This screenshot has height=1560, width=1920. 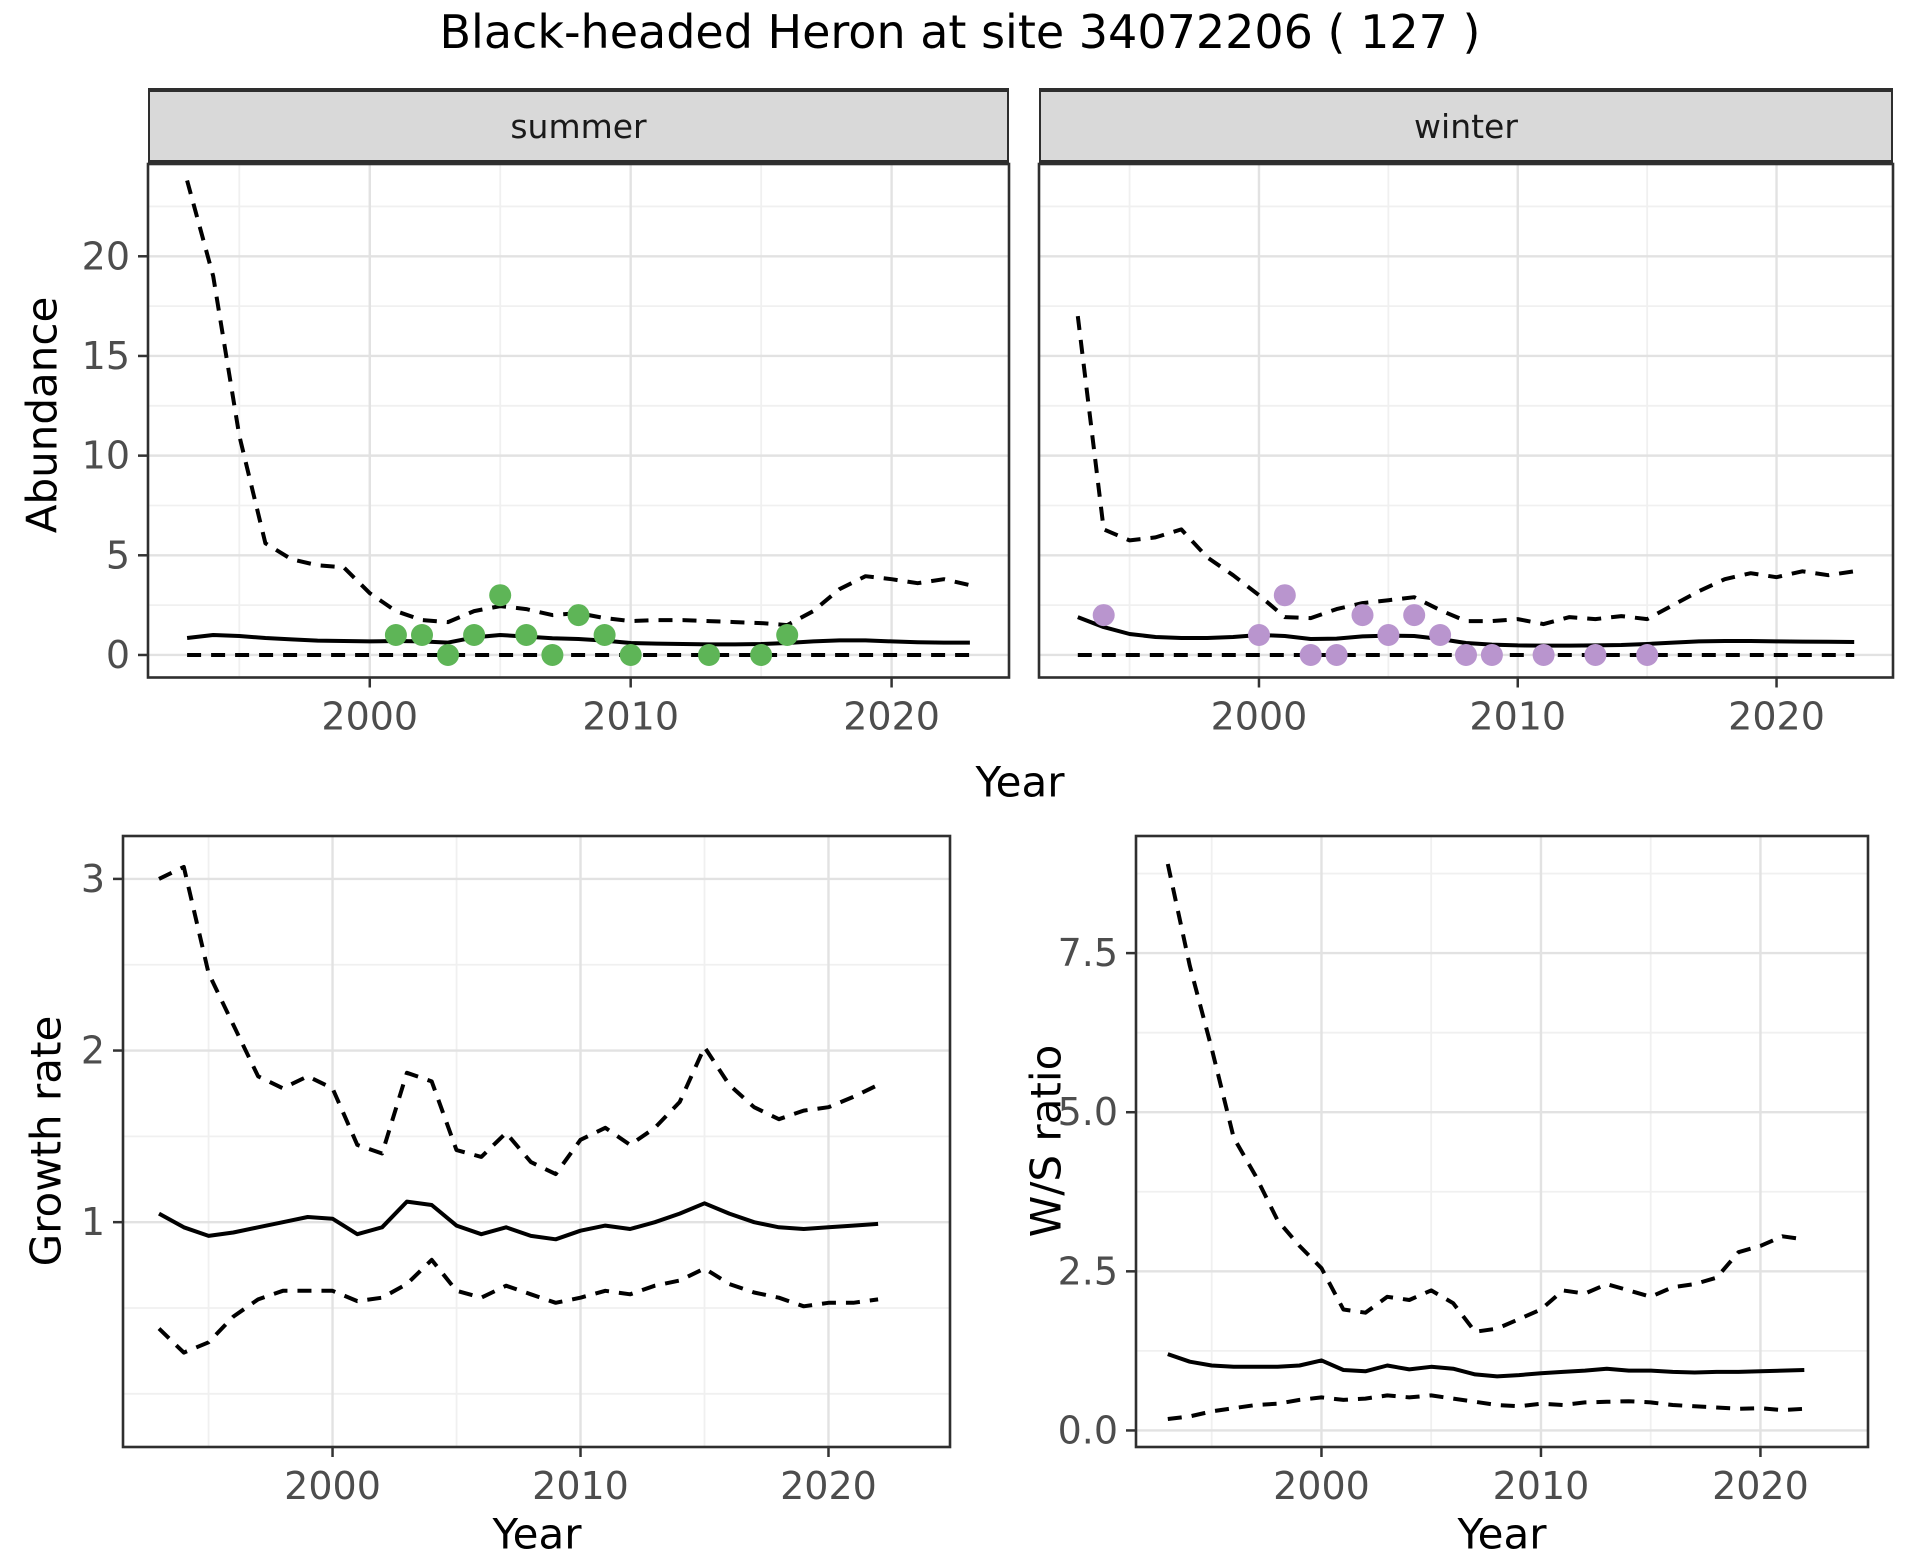 I want to click on facet-strip-winter: winter, so click(x=1466, y=126).